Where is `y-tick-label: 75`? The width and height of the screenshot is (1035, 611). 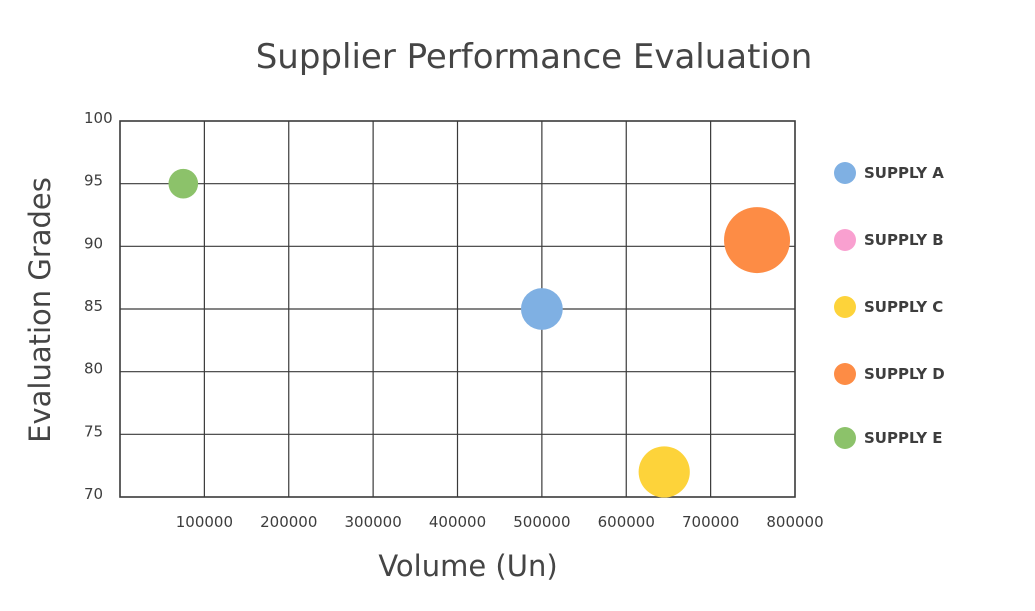 y-tick-label: 75 is located at coordinates (93, 431).